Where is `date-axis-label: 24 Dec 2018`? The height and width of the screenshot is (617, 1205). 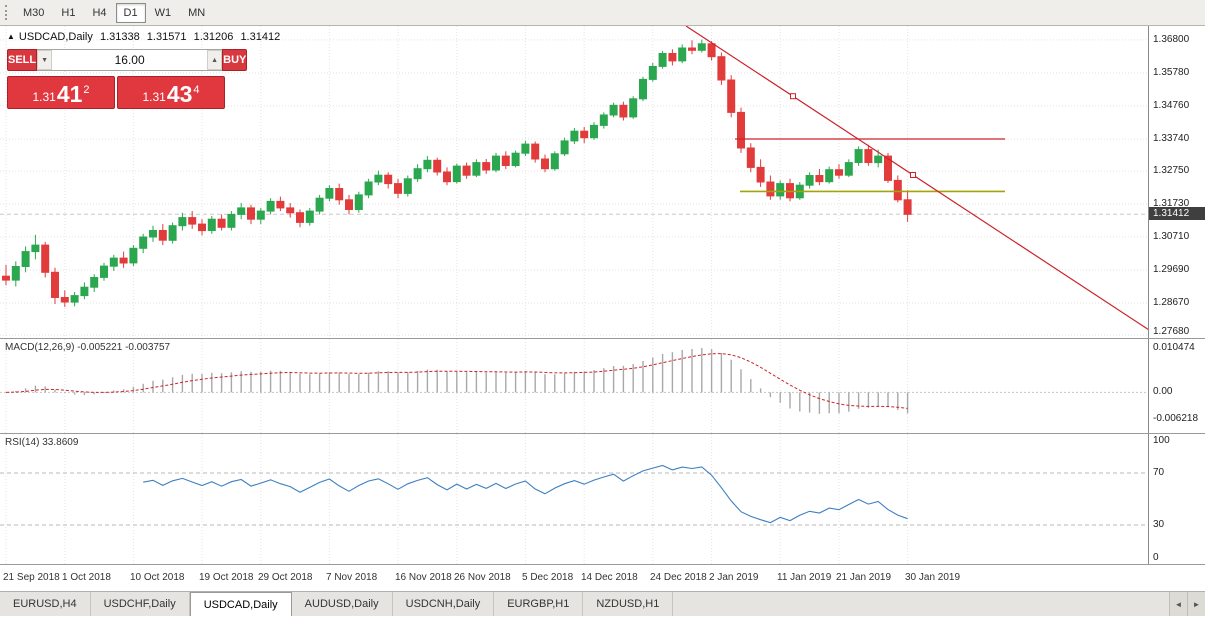
date-axis-label: 24 Dec 2018 is located at coordinates (678, 577).